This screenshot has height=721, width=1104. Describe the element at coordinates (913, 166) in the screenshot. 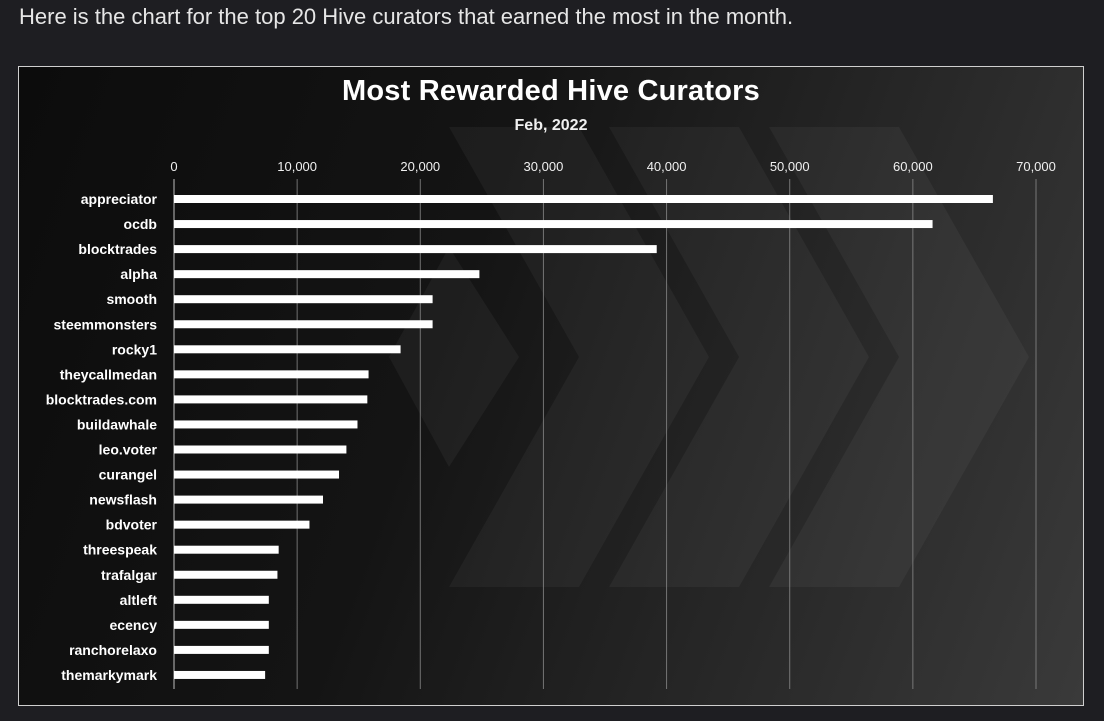

I see `x-tick-label: 60,000` at that location.